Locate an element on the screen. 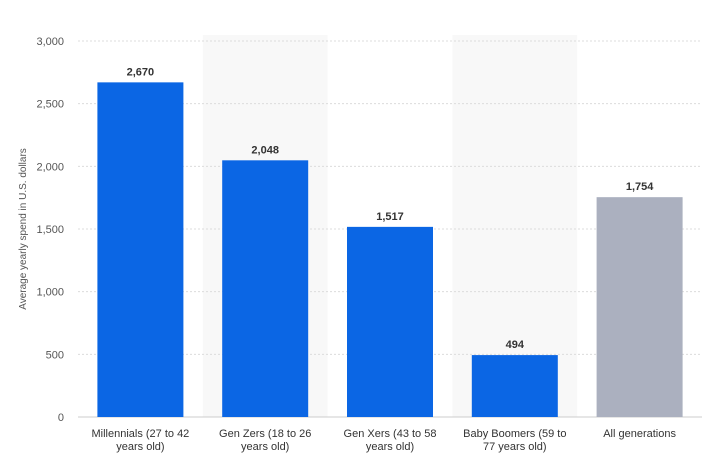  data-label: 494 is located at coordinates (515, 345).